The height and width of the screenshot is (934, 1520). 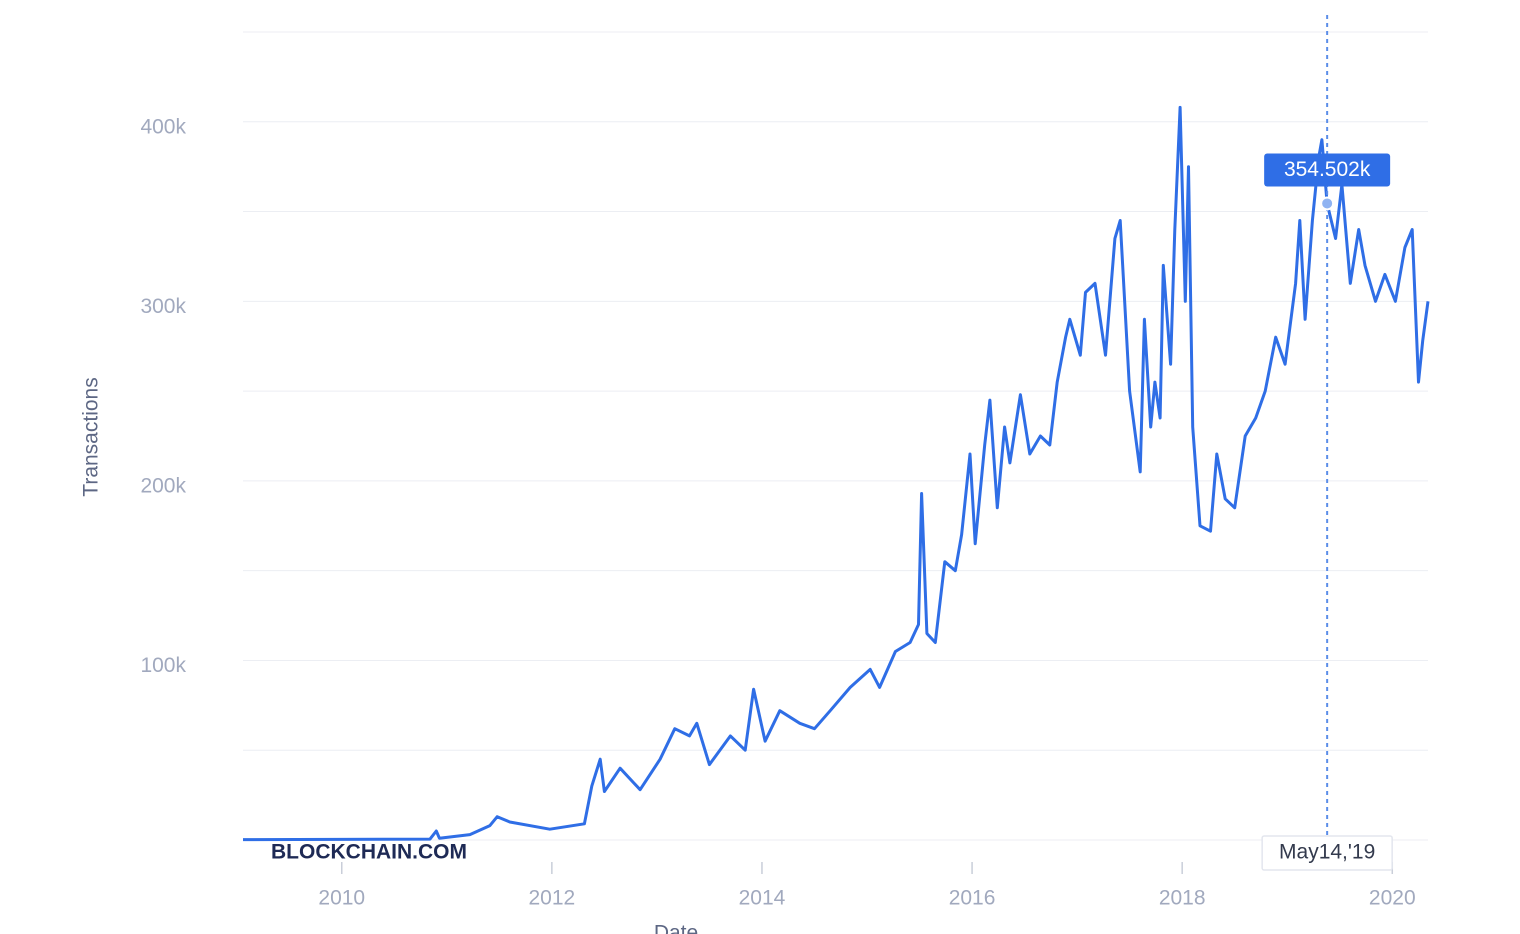 I want to click on hover-point, so click(x=1327, y=203).